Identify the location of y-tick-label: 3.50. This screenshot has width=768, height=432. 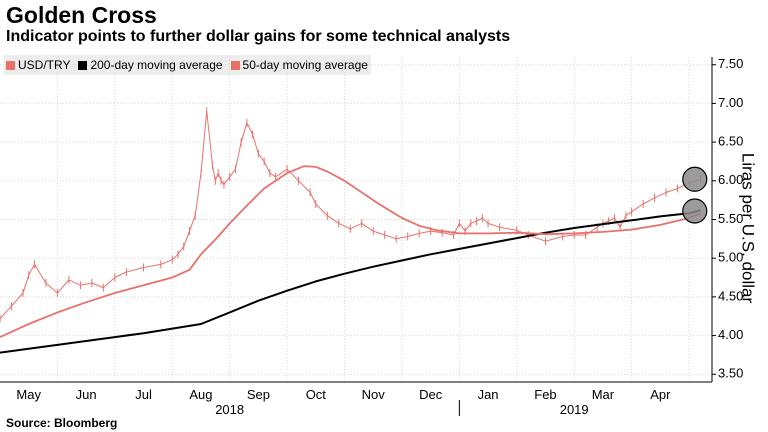
(730, 373).